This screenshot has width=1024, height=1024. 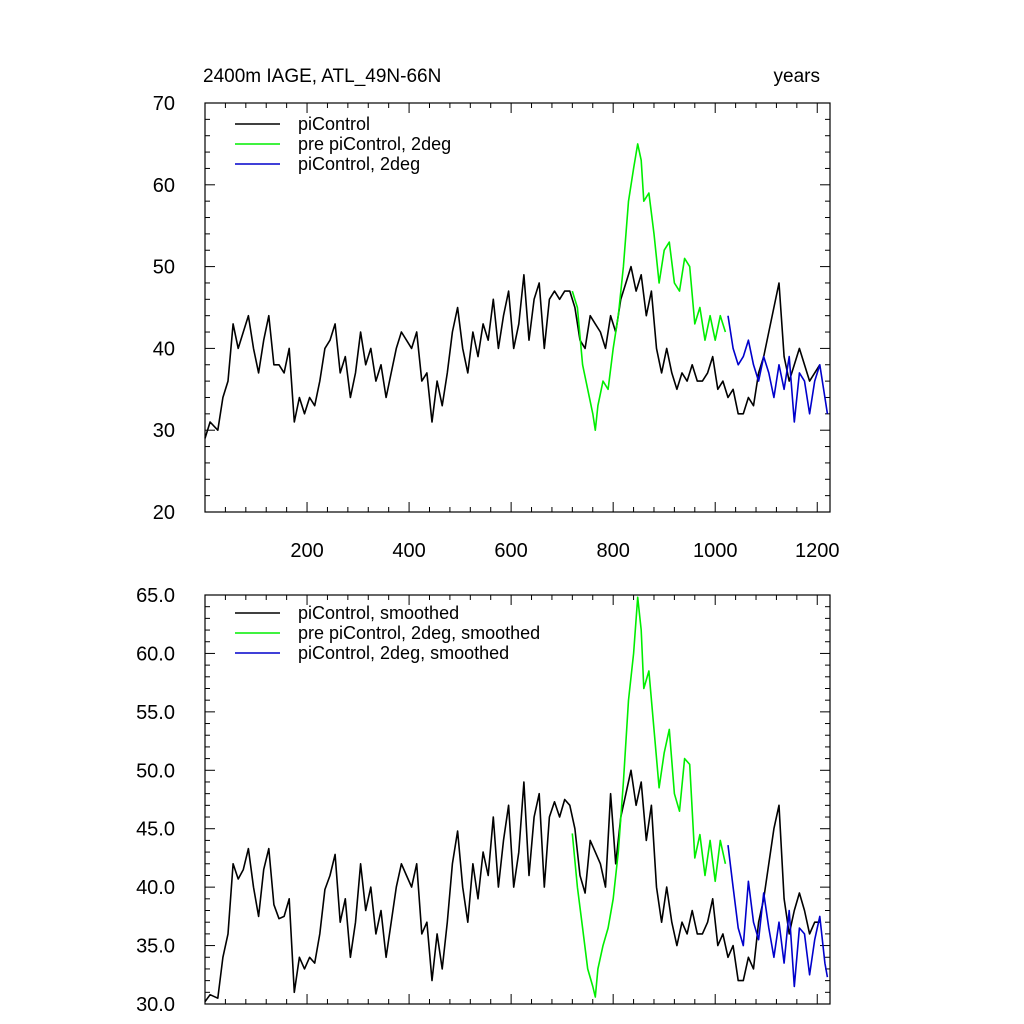 I want to click on y-tick-label: 60, so click(x=164, y=186).